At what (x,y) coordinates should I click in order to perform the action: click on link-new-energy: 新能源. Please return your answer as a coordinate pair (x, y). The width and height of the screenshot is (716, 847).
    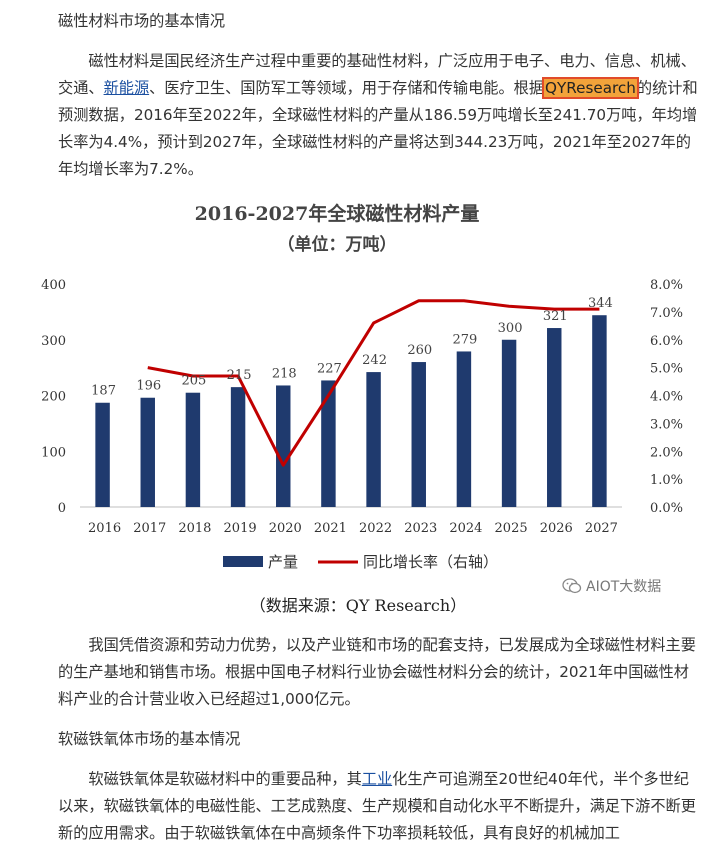
    Looking at the image, I should click on (126, 88).